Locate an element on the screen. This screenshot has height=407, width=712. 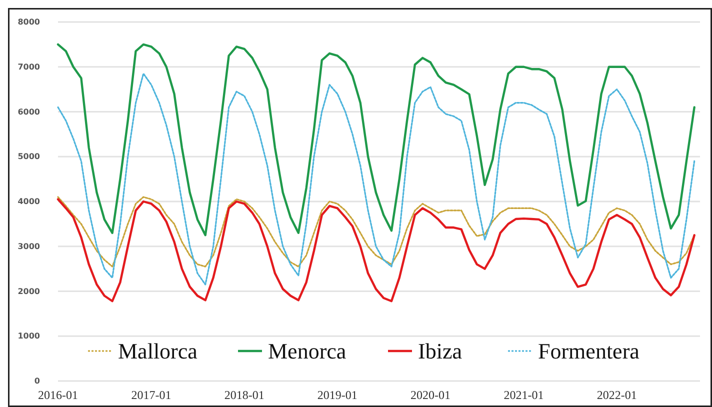
y-tick-label: 3000 is located at coordinates (29, 246).